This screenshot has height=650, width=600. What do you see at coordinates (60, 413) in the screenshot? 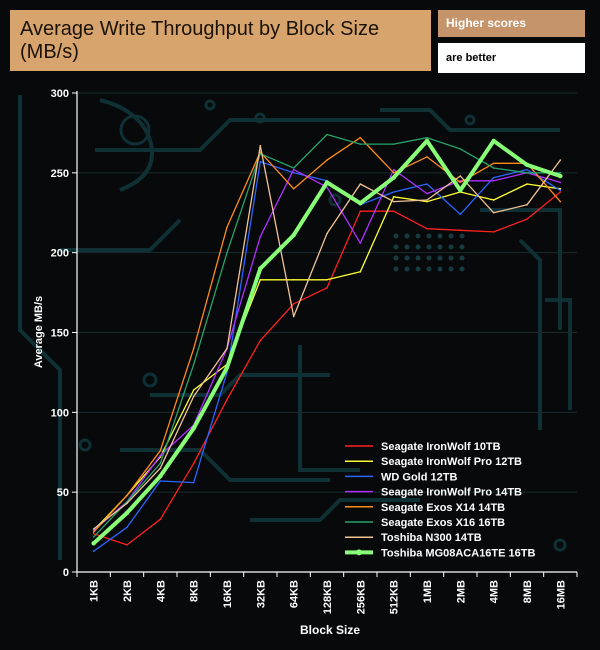
I see `y-tick-label: 100` at bounding box center [60, 413].